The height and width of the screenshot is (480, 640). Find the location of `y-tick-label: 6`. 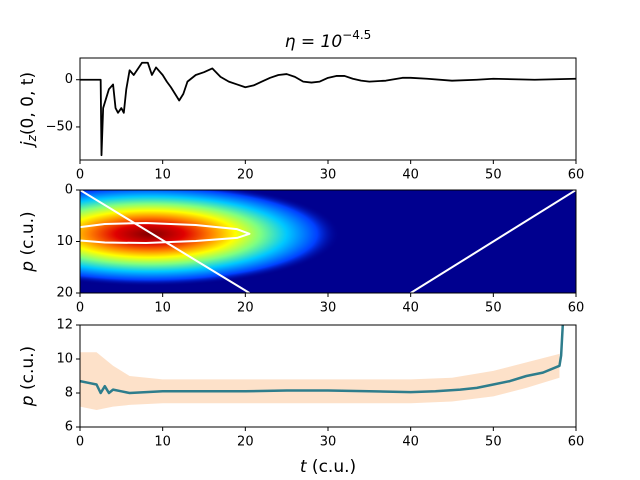

y-tick-label: 6 is located at coordinates (69, 427).